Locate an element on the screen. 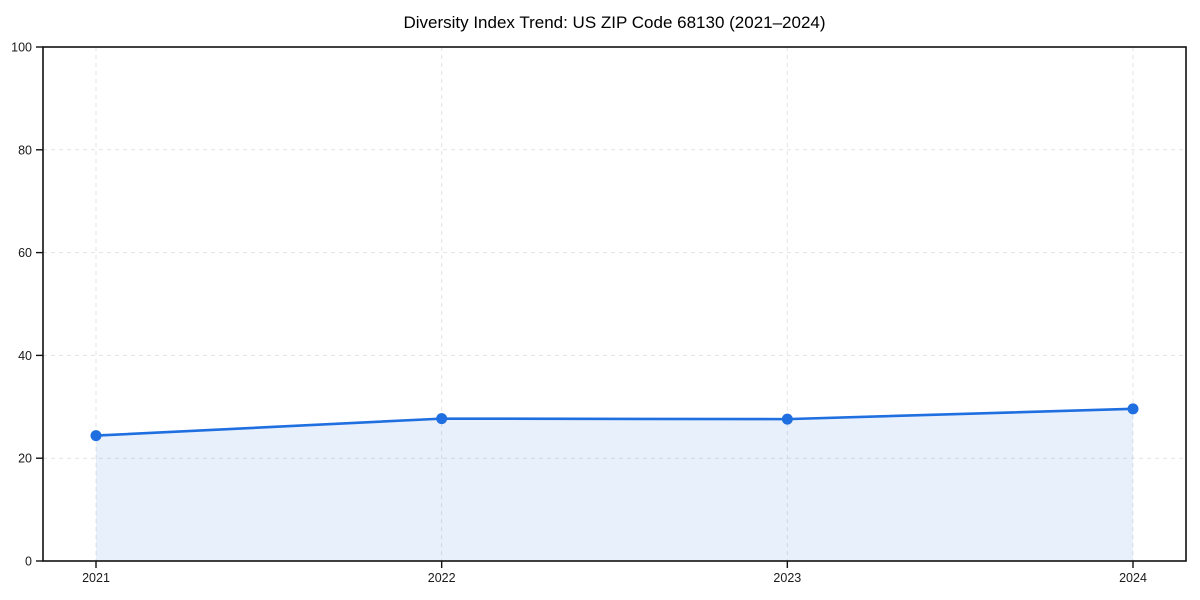 The width and height of the screenshot is (1200, 600). x-tick-label: 2024 is located at coordinates (1133, 578).